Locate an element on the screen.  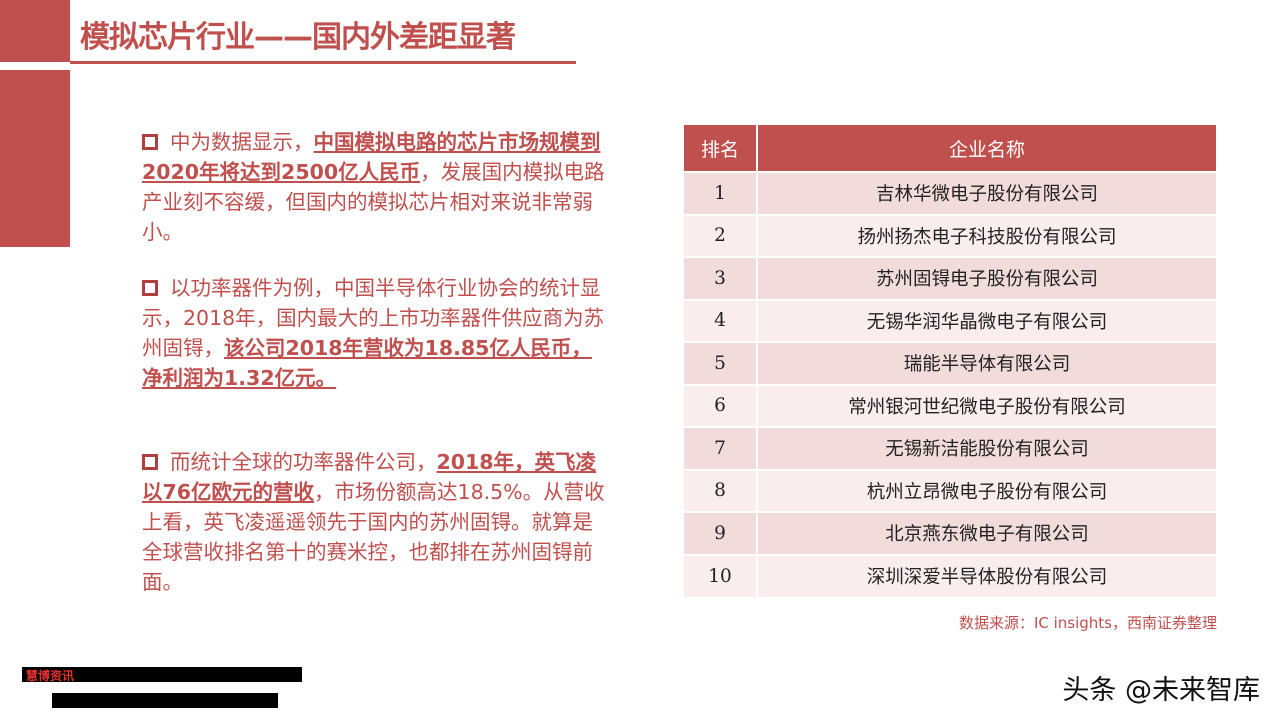
table-row: 6 常州银河世纪微电子股份有限公司 is located at coordinates (951, 405).